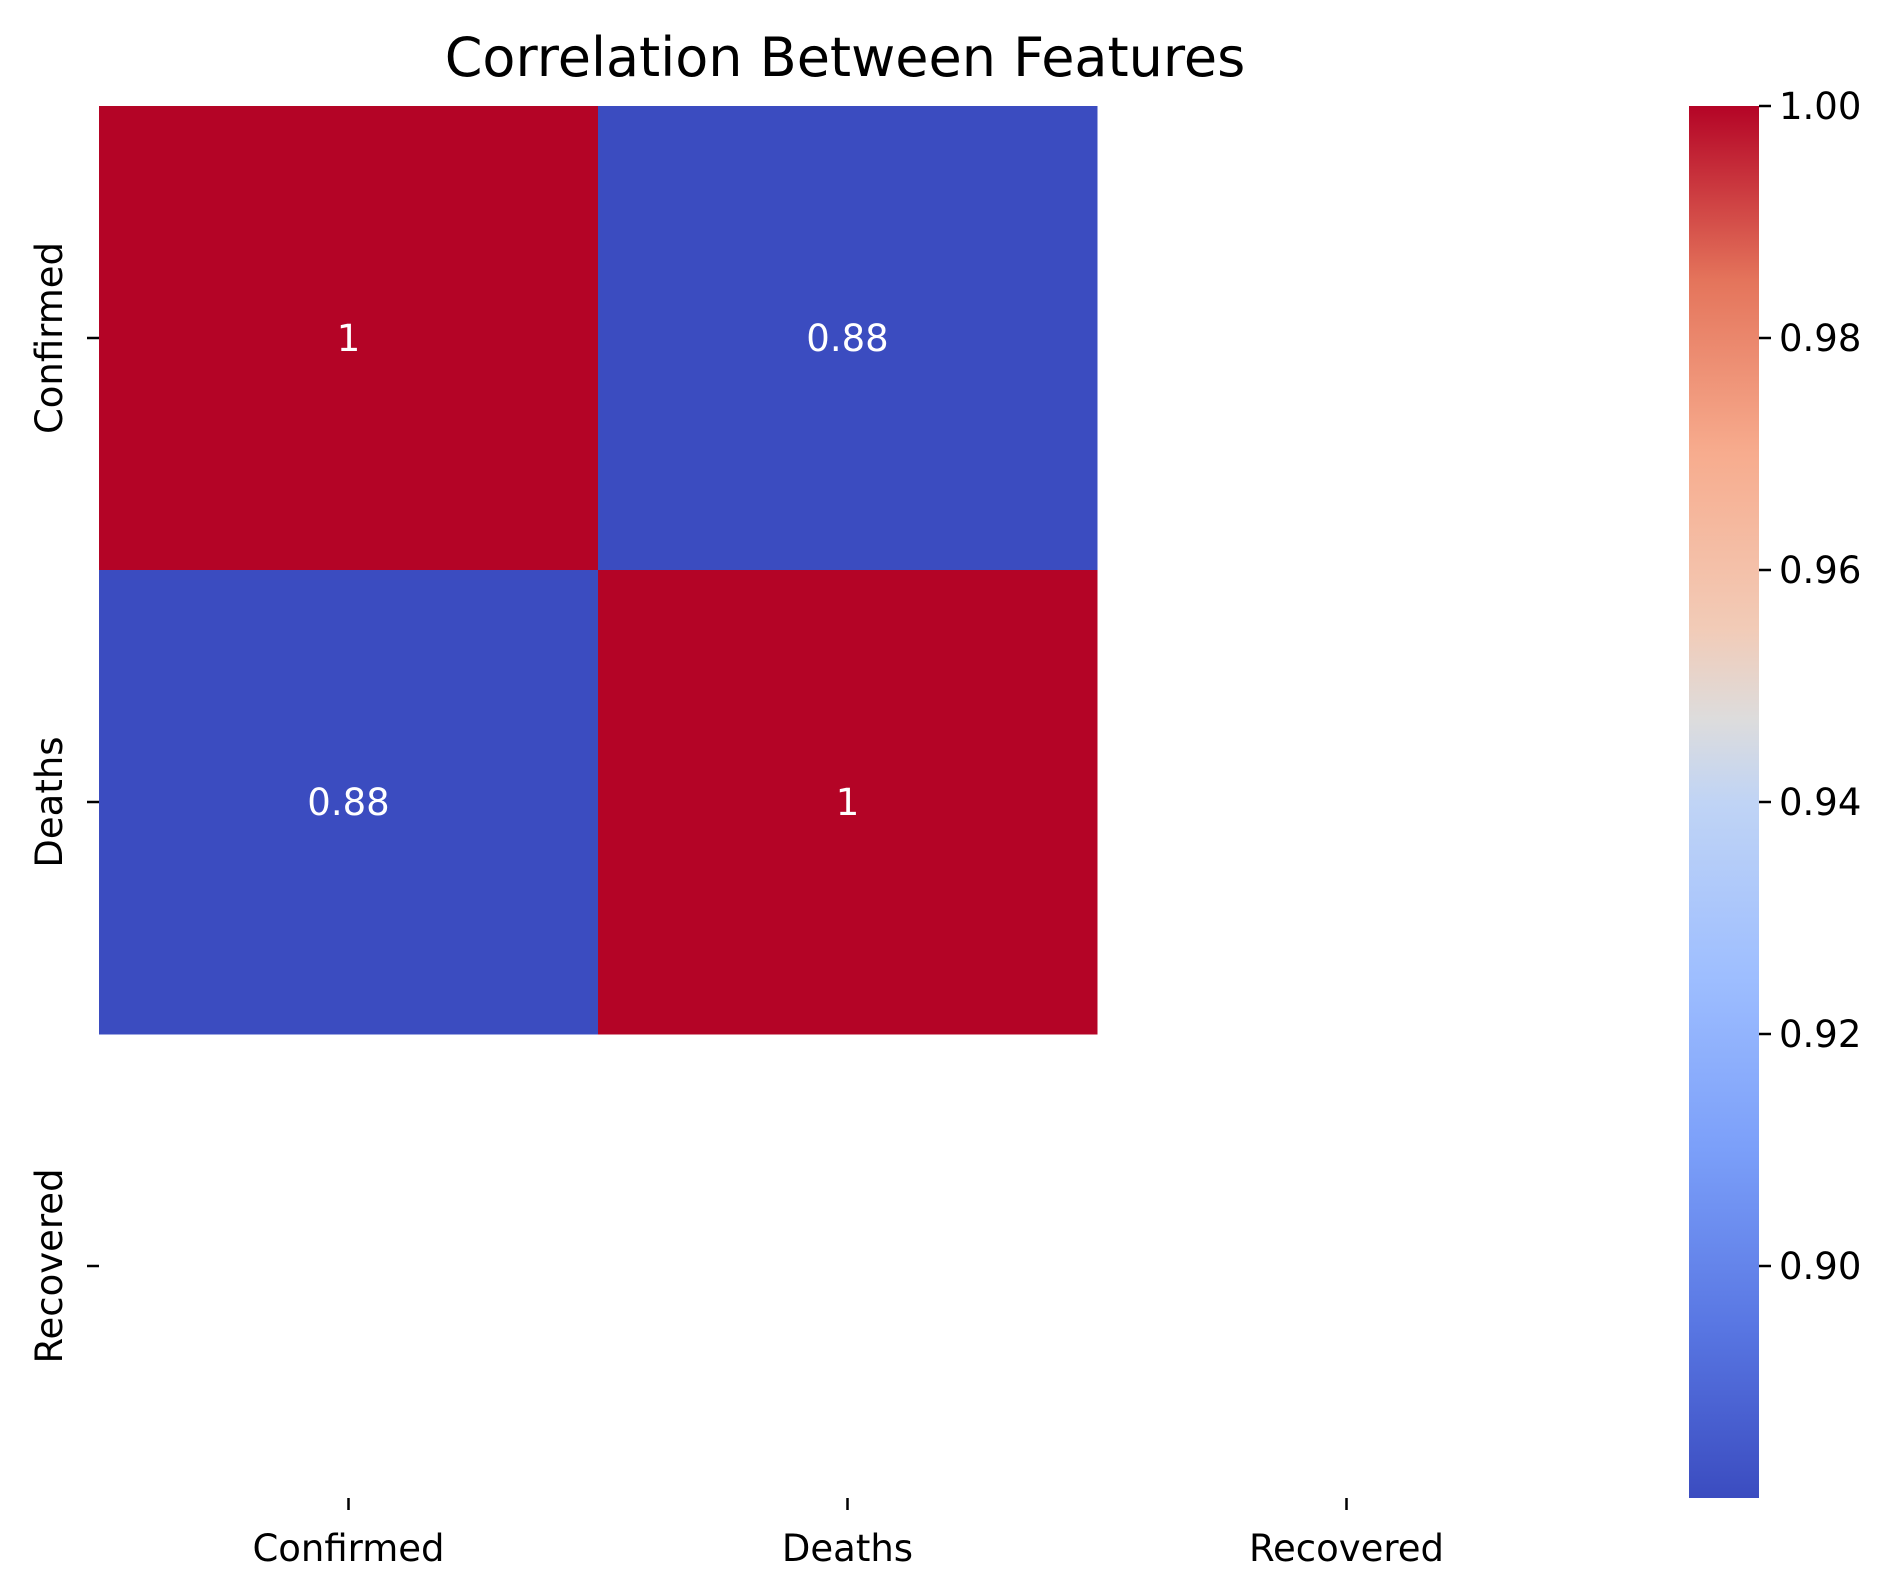 Image resolution: width=1901 pixels, height=1590 pixels. I want to click on colorbar, so click(1724, 802).